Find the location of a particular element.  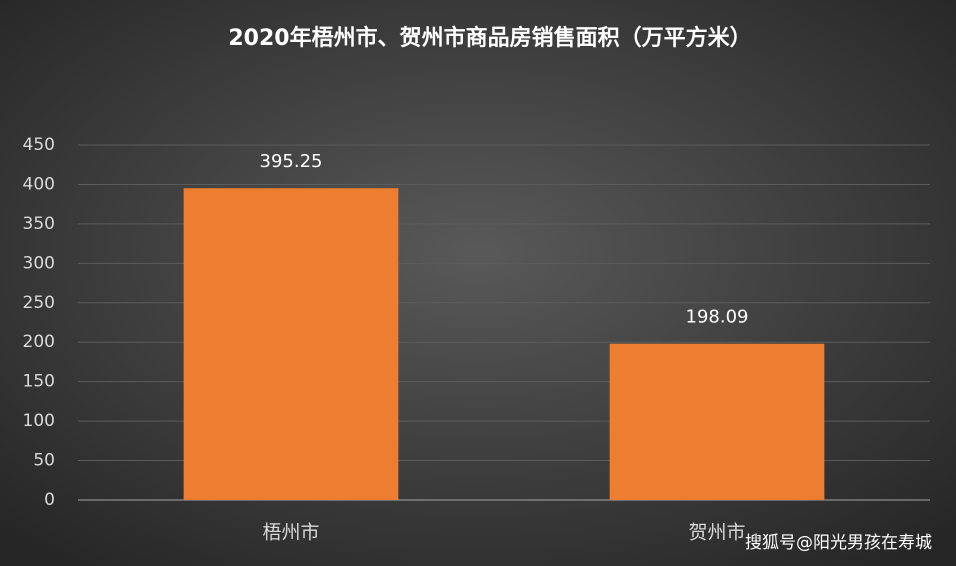

y-tick-label: 450 is located at coordinates (39, 145).